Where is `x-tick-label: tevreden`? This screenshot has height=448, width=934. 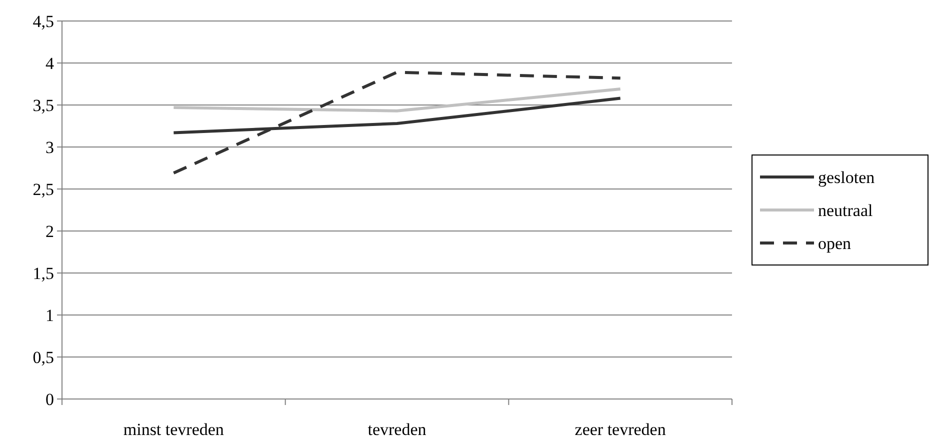 x-tick-label: tevreden is located at coordinates (397, 429).